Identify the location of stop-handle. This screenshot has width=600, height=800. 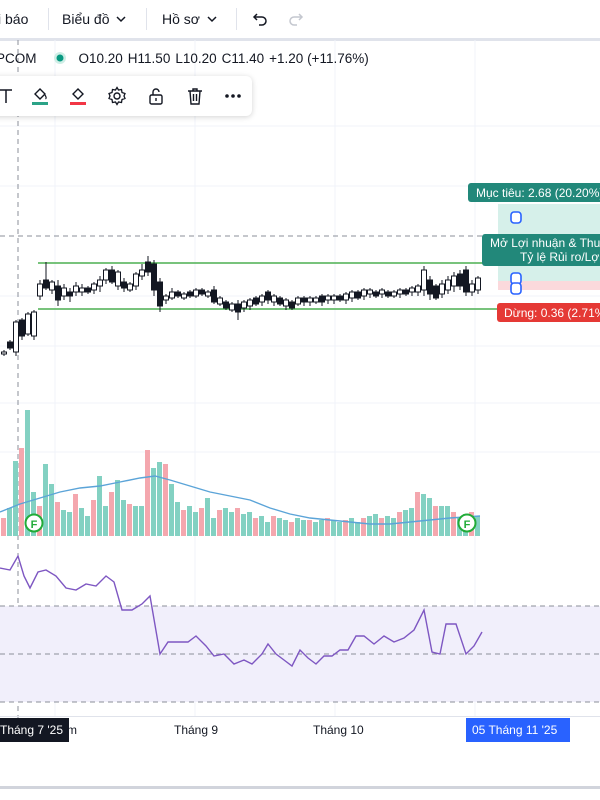
(516, 288).